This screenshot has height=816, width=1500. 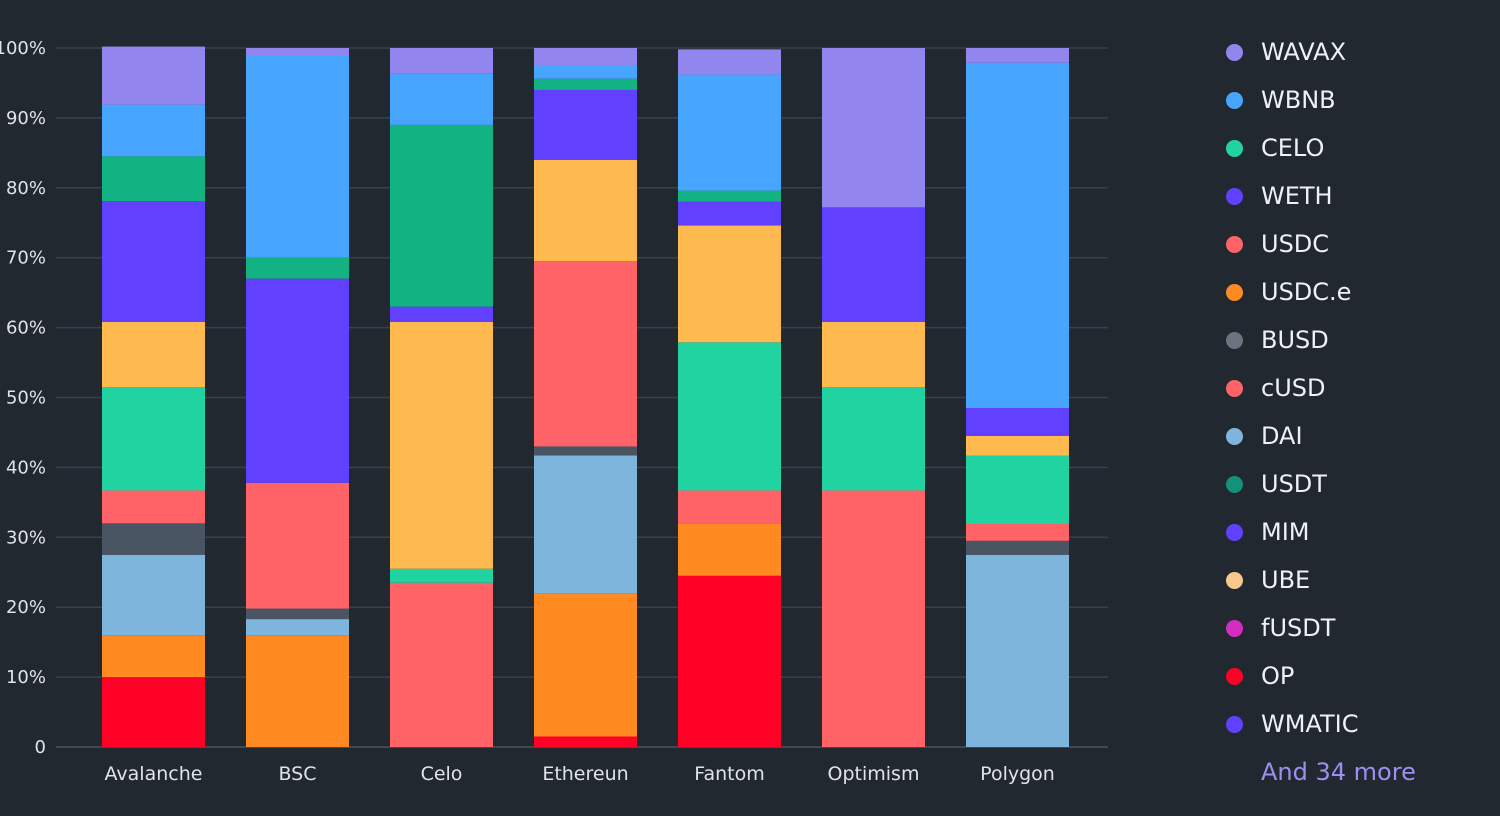 What do you see at coordinates (1356, 532) in the screenshot?
I see `legend-item: MIM` at bounding box center [1356, 532].